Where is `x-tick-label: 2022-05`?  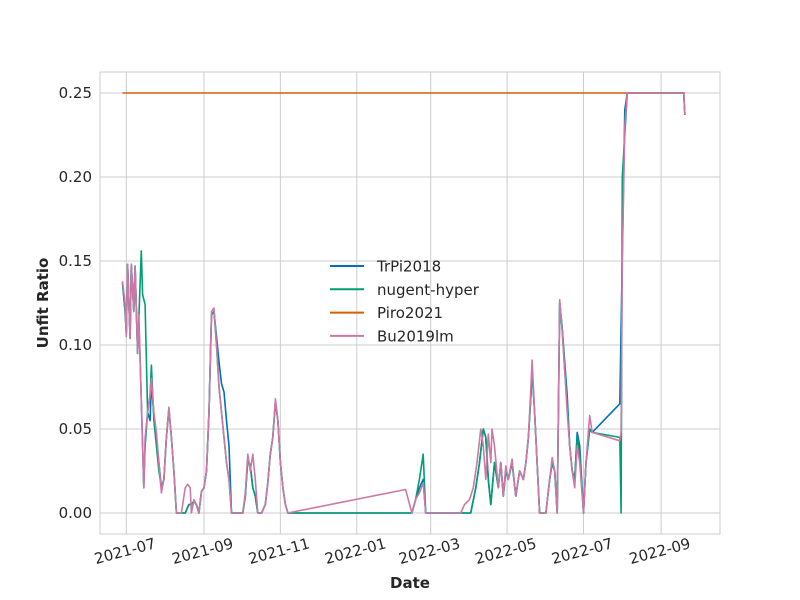 x-tick-label: 2022-05 is located at coordinates (505, 551).